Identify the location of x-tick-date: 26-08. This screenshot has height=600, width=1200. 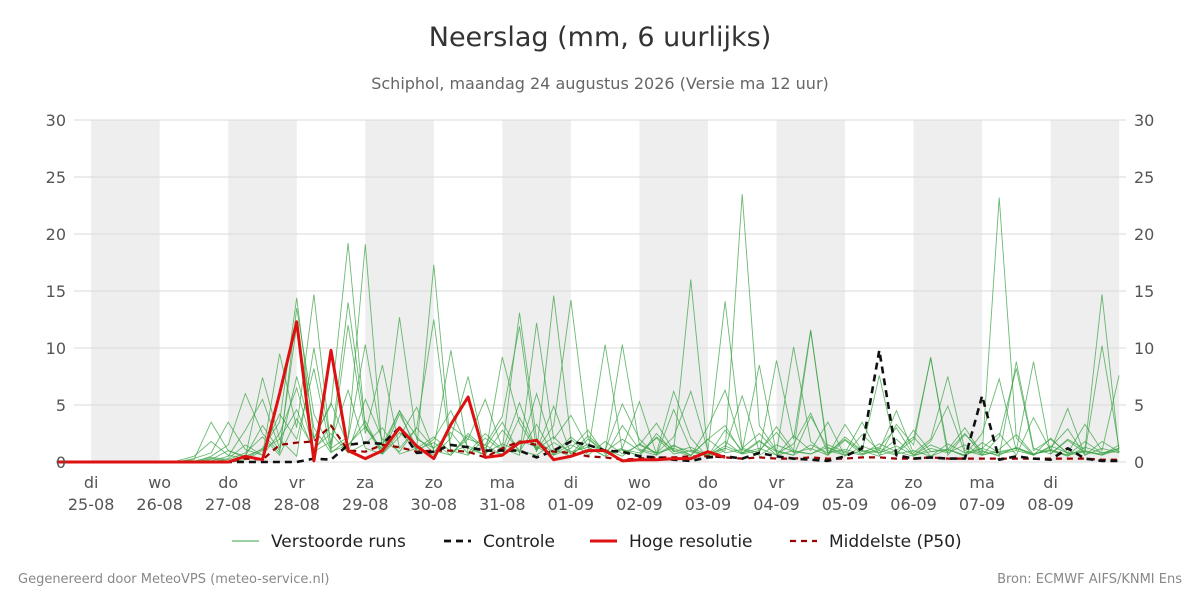
(159, 504).